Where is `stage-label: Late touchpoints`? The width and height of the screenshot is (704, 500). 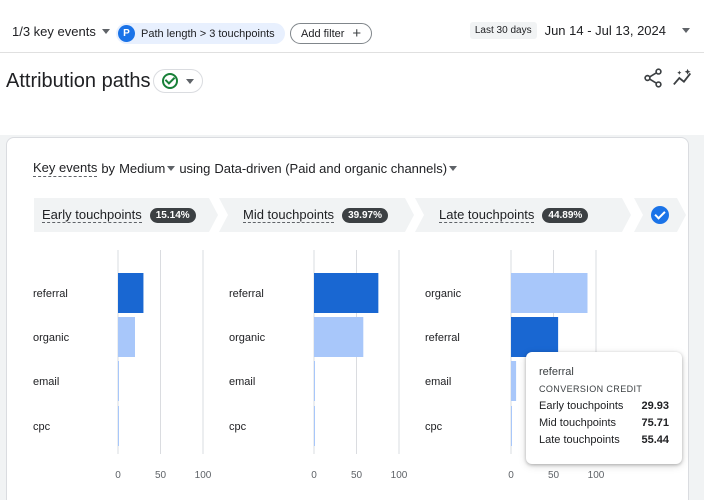 stage-label: Late touchpoints is located at coordinates (487, 214).